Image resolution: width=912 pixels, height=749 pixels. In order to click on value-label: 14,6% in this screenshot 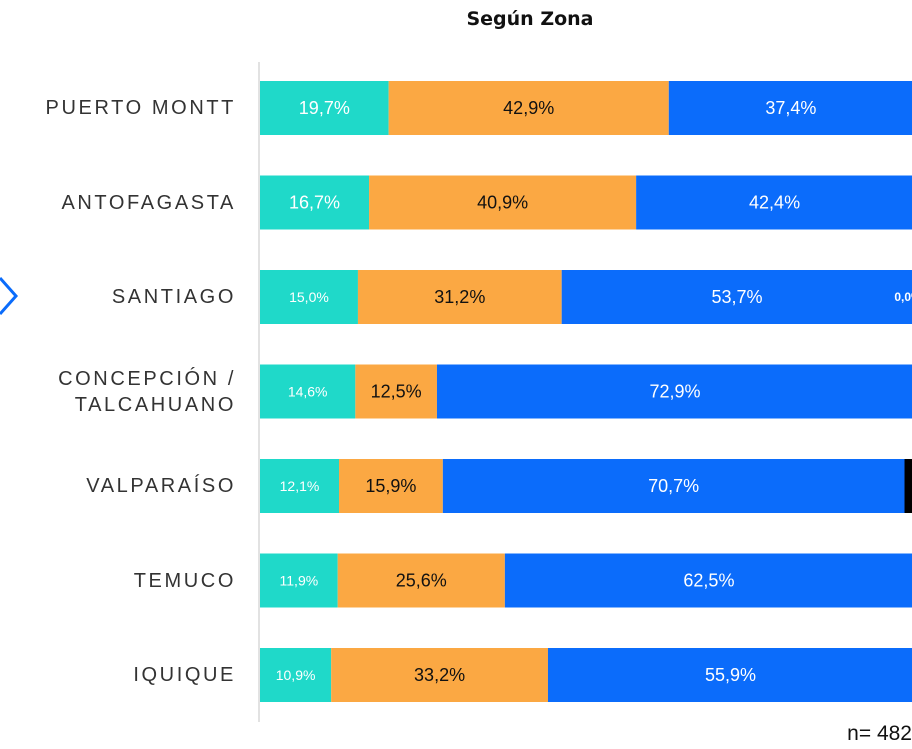, I will do `click(308, 392)`.